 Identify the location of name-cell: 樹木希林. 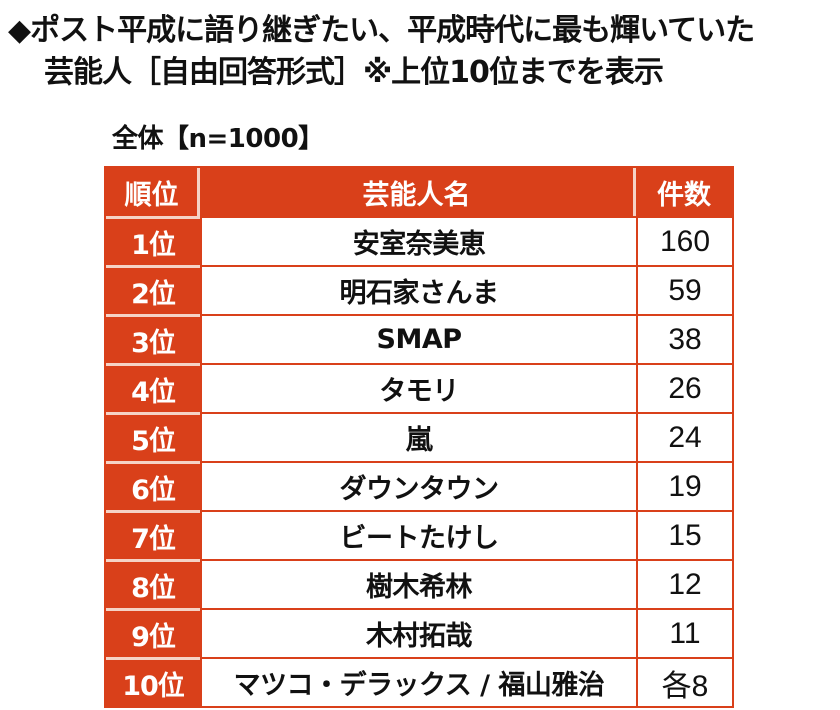
(418, 583).